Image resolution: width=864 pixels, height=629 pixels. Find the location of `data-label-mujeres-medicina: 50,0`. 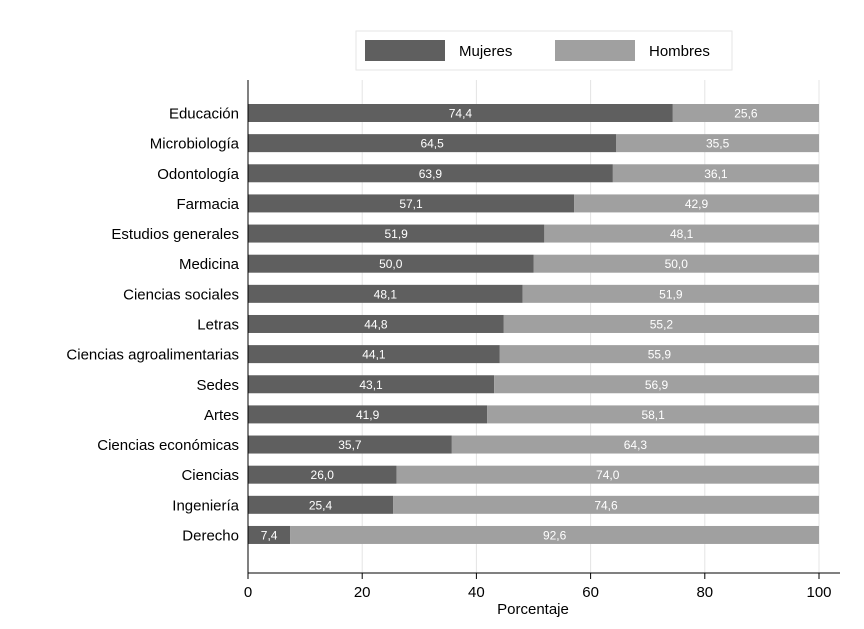

data-label-mujeres-medicina: 50,0 is located at coordinates (391, 264).